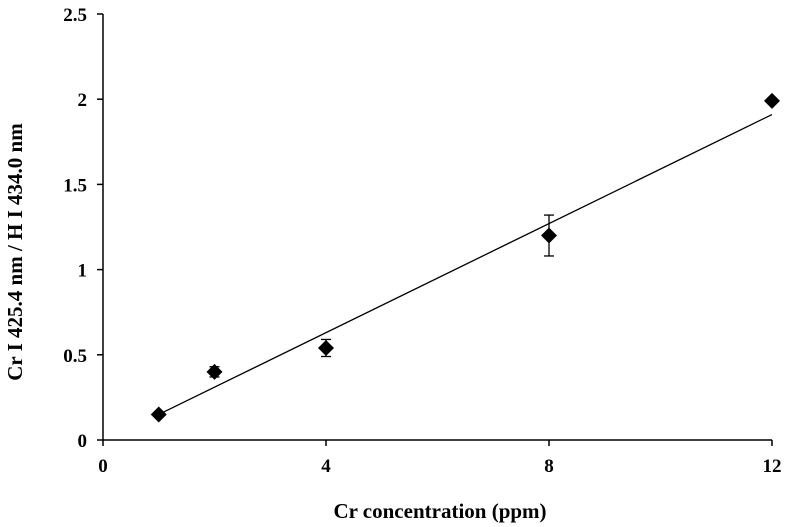 The image size is (787, 527). I want to click on y-tick-label: 0.5, so click(75, 356).